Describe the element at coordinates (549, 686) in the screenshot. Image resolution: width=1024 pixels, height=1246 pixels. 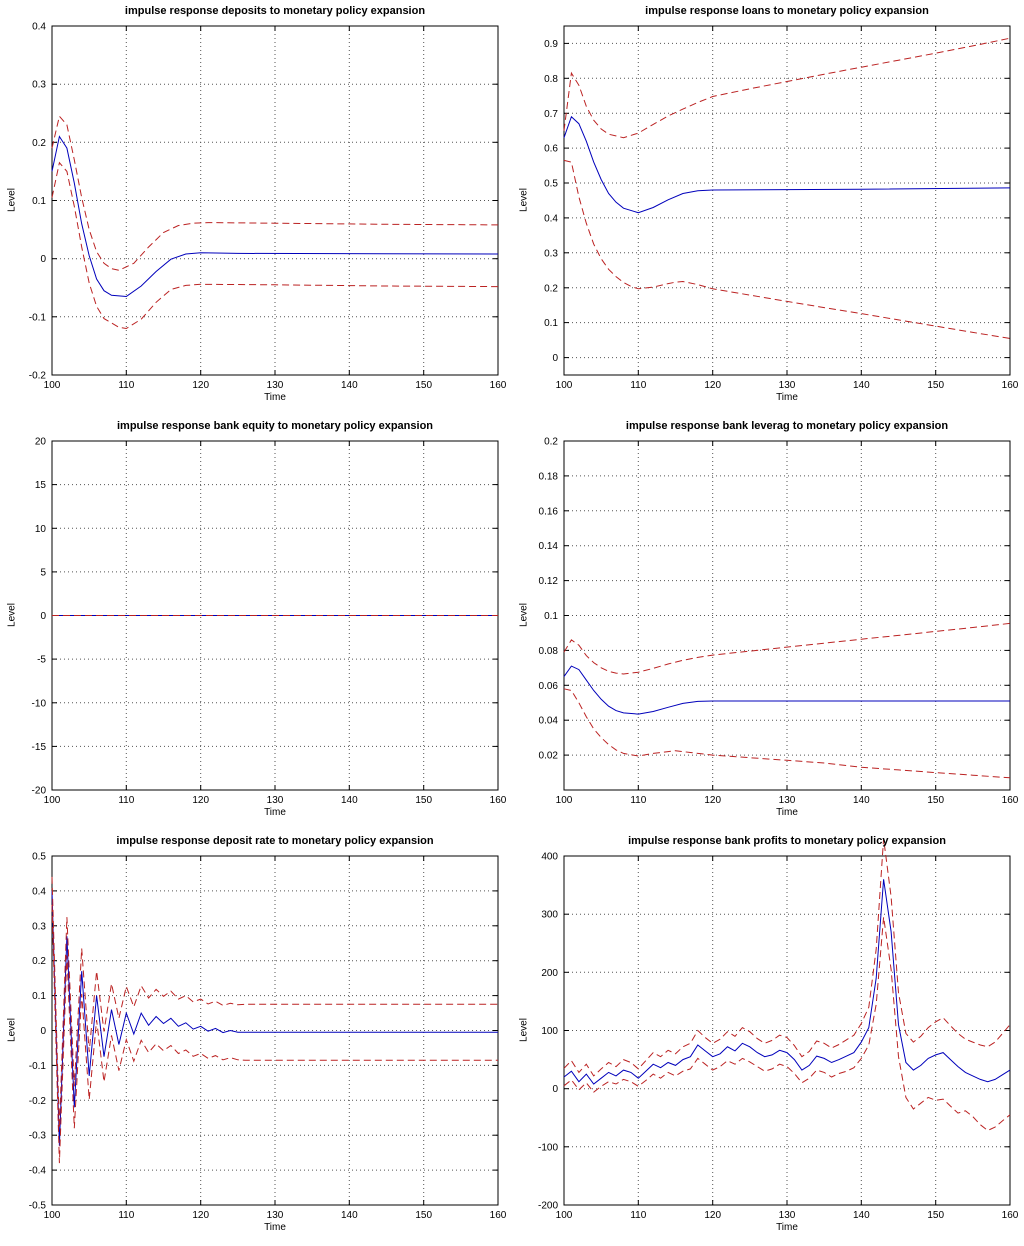
I see `svg-text: 0.06` at that location.